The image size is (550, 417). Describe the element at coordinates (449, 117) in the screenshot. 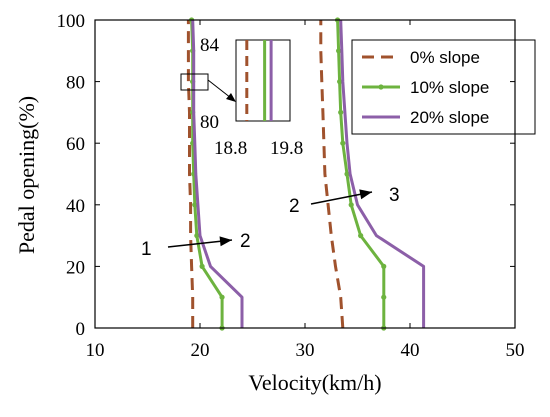

I see `legend-label-2: 20% slope` at that location.